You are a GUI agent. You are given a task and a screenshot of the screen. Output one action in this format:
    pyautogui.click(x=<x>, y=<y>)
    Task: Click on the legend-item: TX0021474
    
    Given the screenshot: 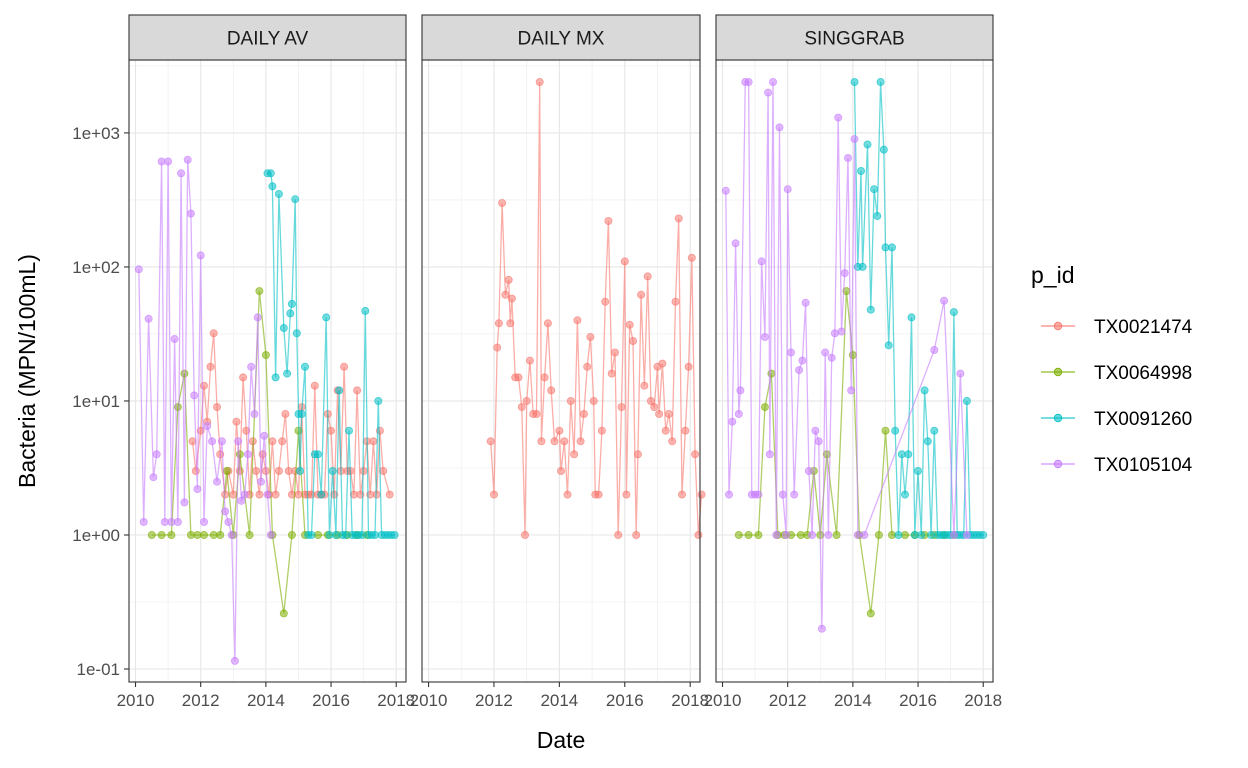 What is the action you would take?
    pyautogui.click(x=1117, y=327)
    